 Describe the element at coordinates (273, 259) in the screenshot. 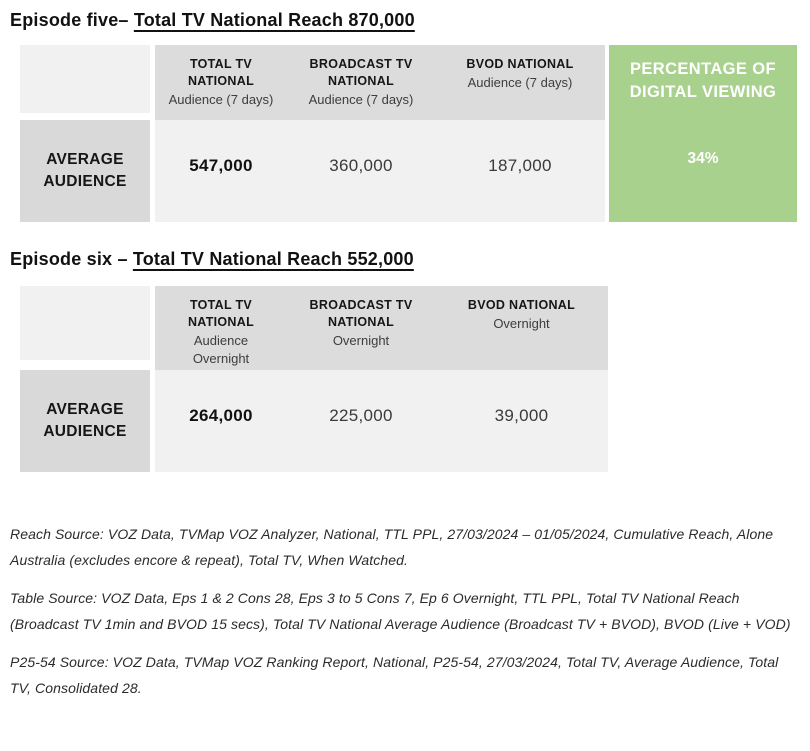

I see `episode-six-heading-underlined: Total TV National Reach 552,000` at that location.